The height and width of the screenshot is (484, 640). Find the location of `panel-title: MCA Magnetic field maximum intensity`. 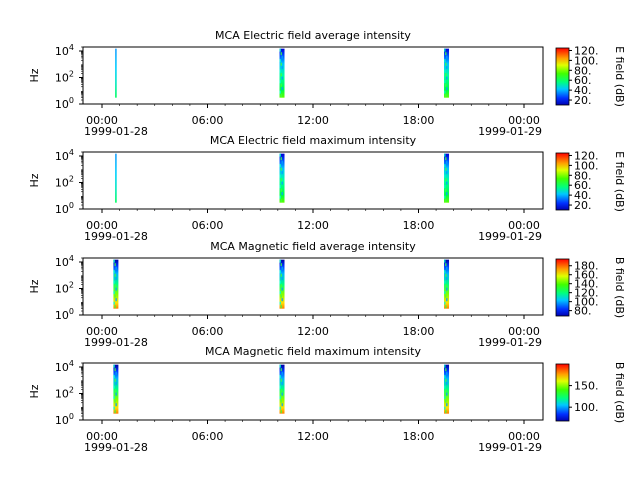

panel-title: MCA Magnetic field maximum intensity is located at coordinates (313, 351).